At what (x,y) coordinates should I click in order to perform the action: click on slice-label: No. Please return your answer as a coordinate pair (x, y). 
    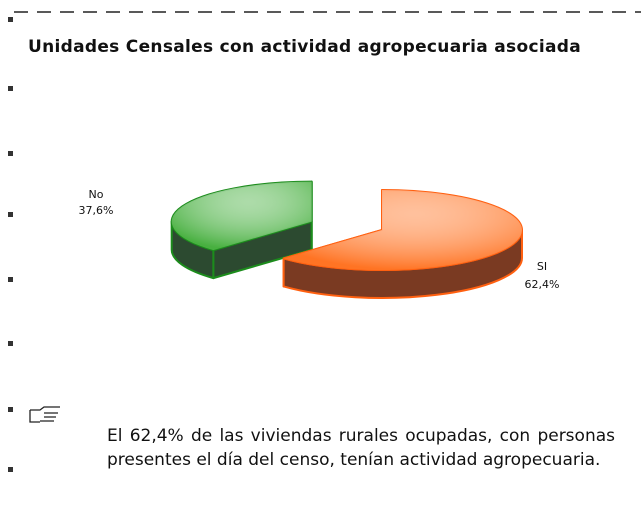
    Looking at the image, I should click on (96, 194).